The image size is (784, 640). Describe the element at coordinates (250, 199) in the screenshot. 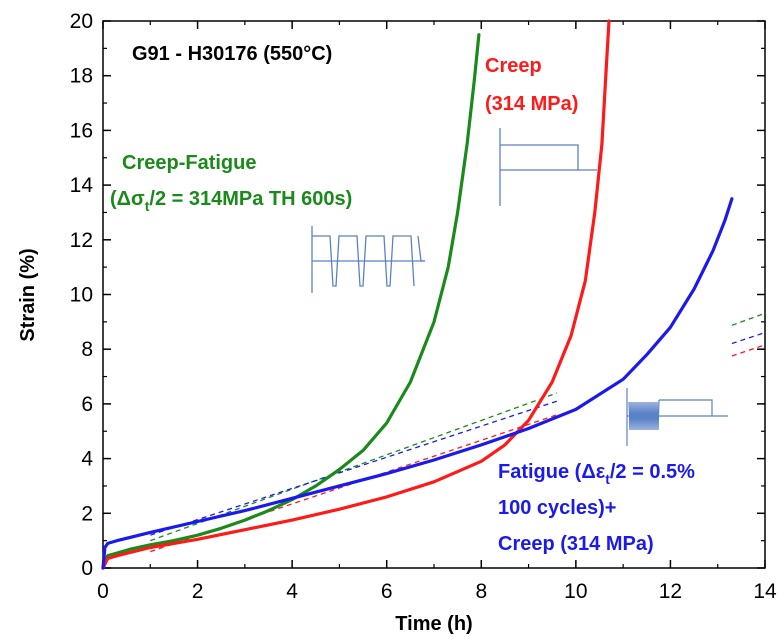

I see `cf-rest: /2 = 314MPa TH 600s)` at that location.